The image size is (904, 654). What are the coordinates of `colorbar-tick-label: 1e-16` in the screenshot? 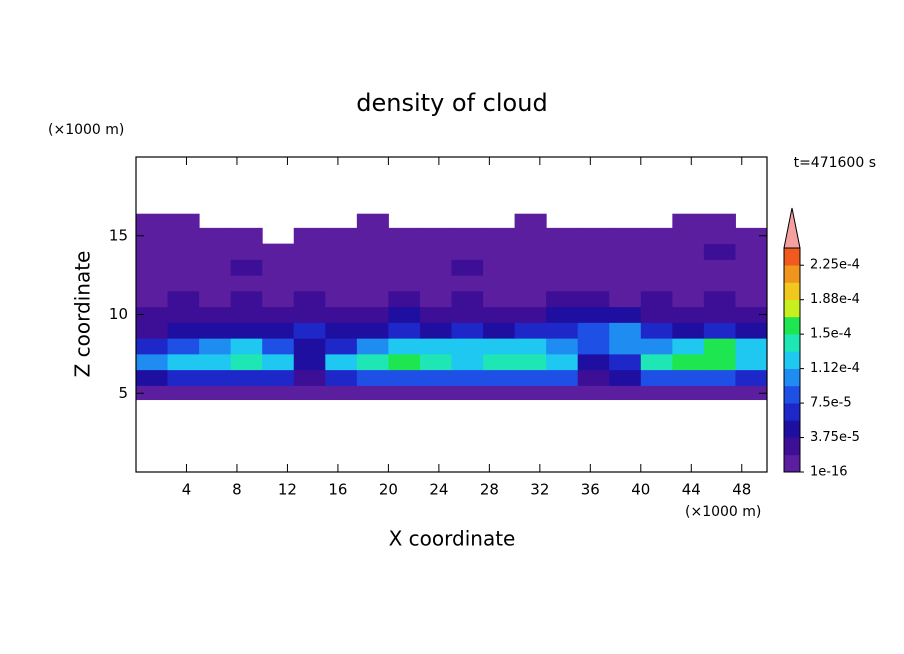 It's located at (829, 472).